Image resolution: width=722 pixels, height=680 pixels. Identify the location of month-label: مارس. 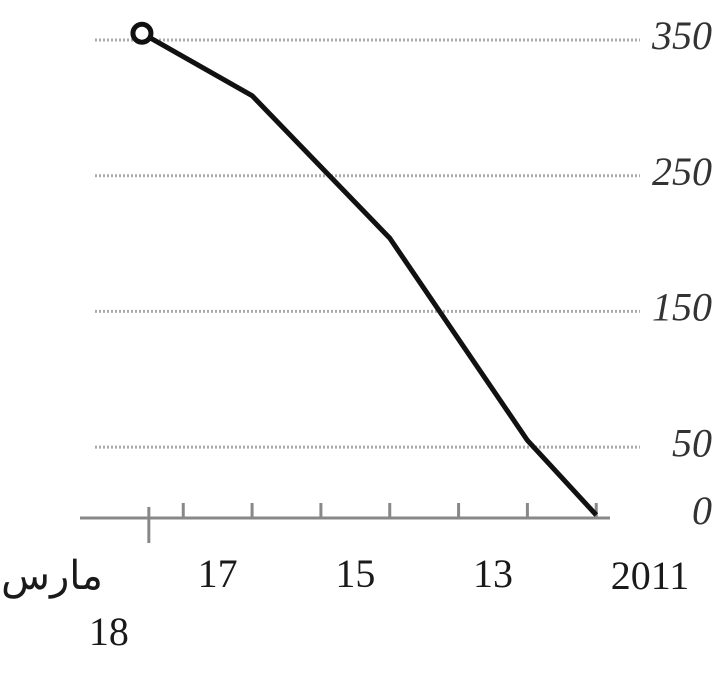
(52, 576).